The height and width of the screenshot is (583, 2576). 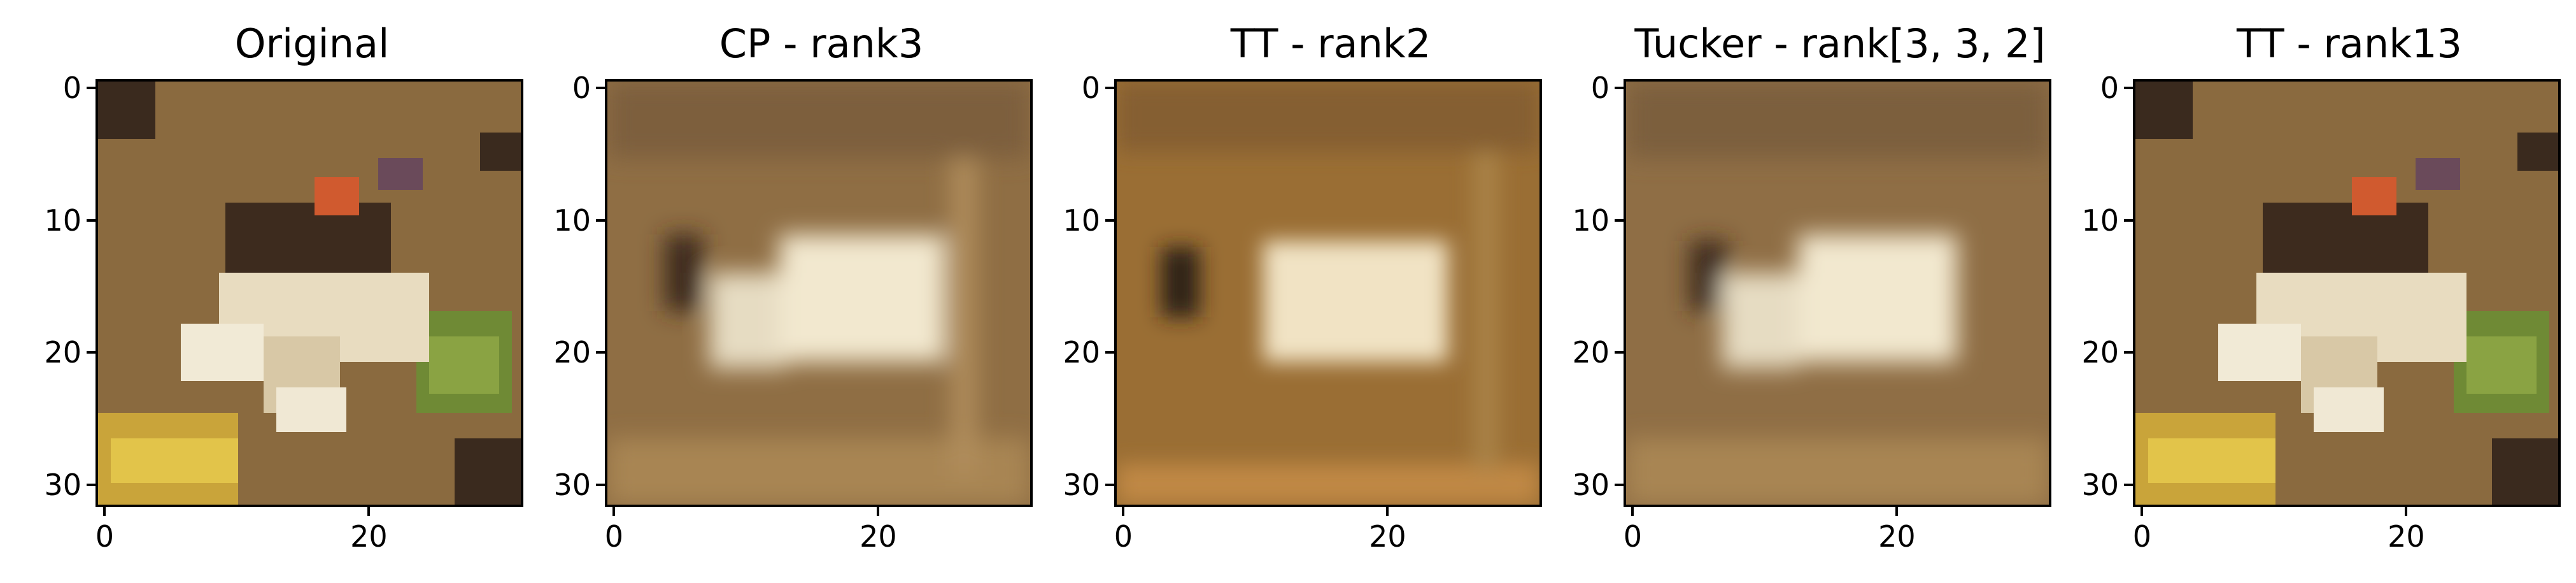 I want to click on frog-image-cp, so click(x=818, y=293).